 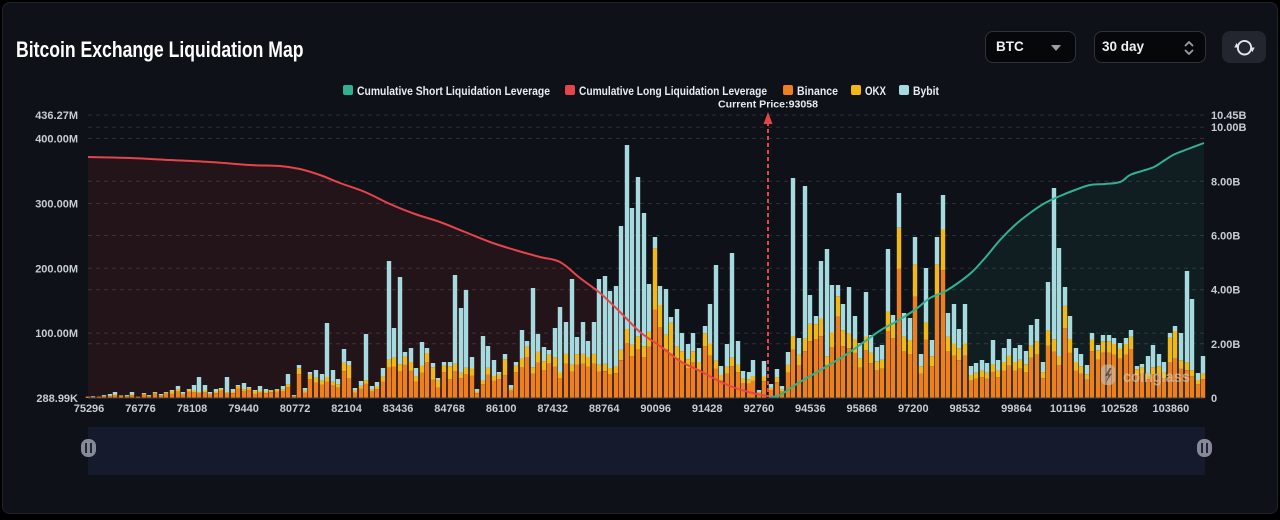 What do you see at coordinates (768, 105) in the screenshot?
I see `svg-text: Current Price:93058` at bounding box center [768, 105].